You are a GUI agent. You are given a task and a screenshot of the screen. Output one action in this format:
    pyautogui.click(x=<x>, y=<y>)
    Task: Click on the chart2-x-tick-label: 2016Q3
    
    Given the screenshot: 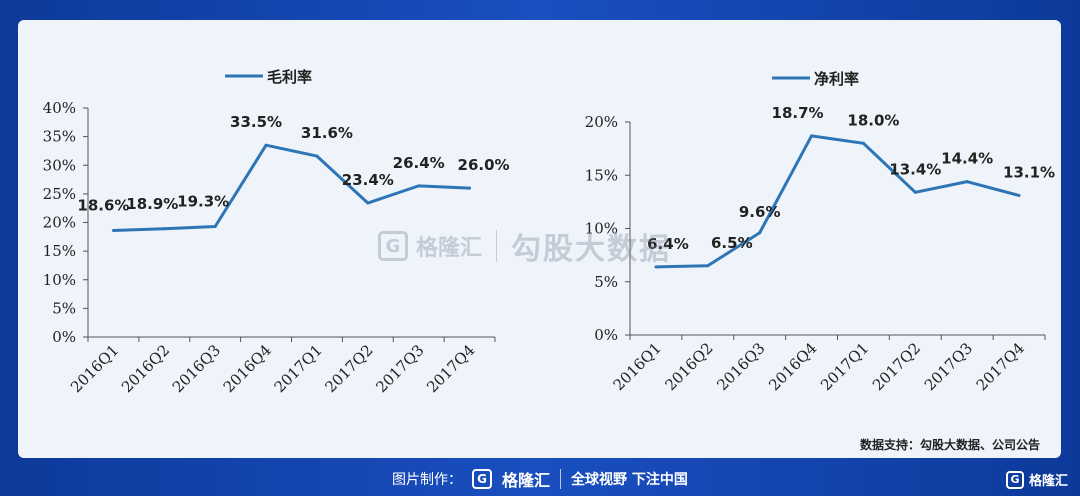 What is the action you would take?
    pyautogui.click(x=740, y=366)
    